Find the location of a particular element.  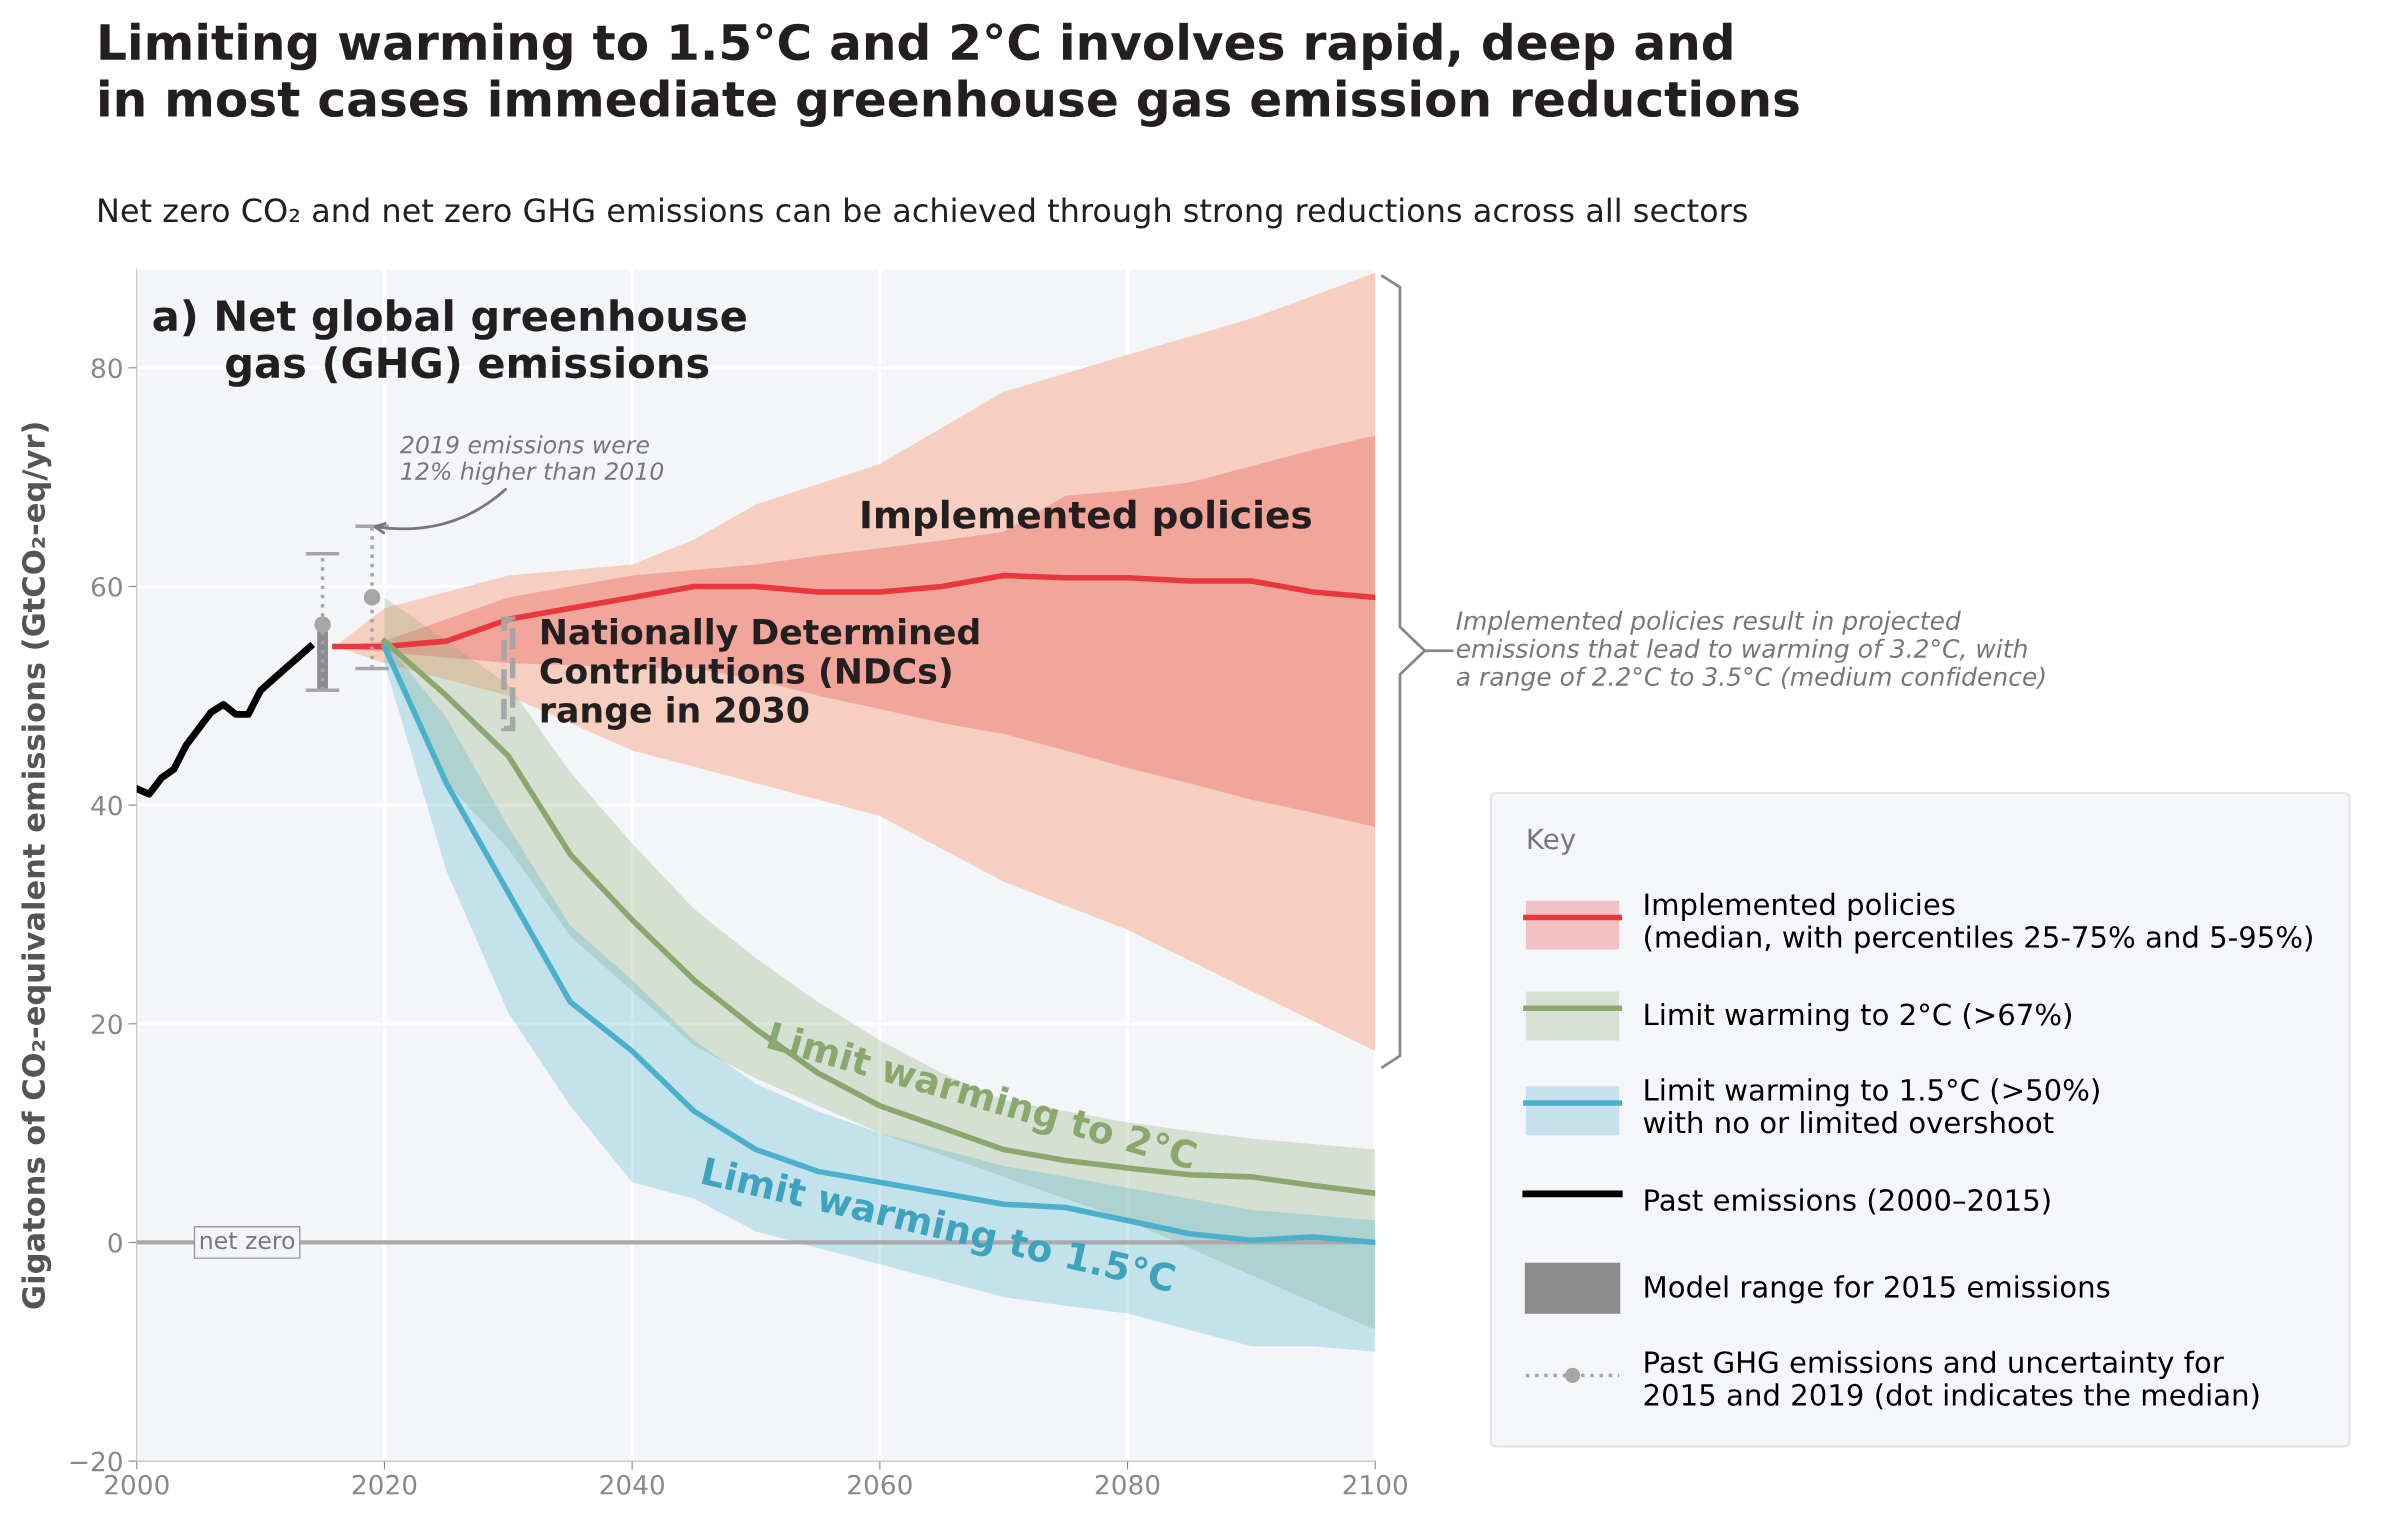

y-axis-title: Gigatons of CO₂-equivalent emissions (GtCO₂-eq/yr) is located at coordinates (36, 866).